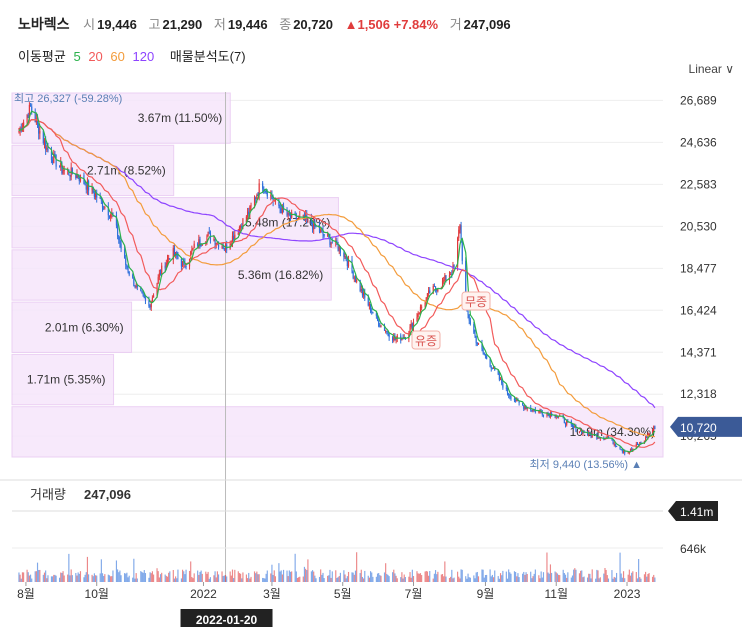 The height and width of the screenshot is (627, 742). I want to click on bonus-issue-label-box, so click(476, 301).